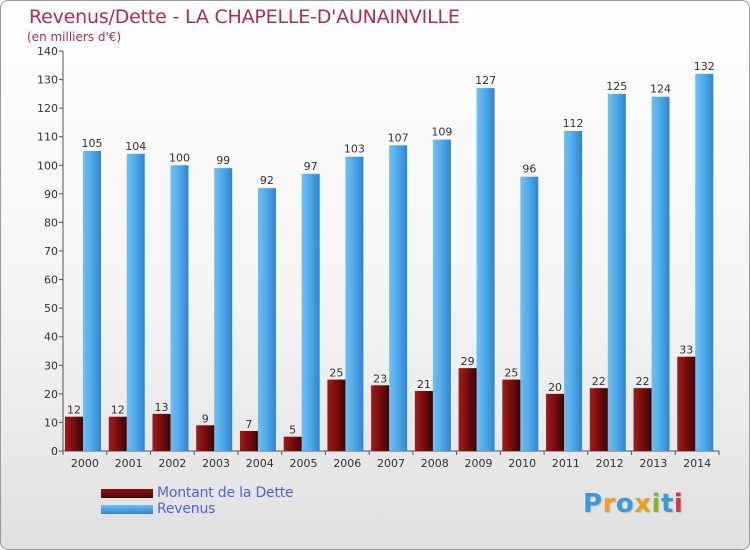 This screenshot has height=550, width=750. What do you see at coordinates (697, 463) in the screenshot?
I see `x-tick-label: 2014` at bounding box center [697, 463].